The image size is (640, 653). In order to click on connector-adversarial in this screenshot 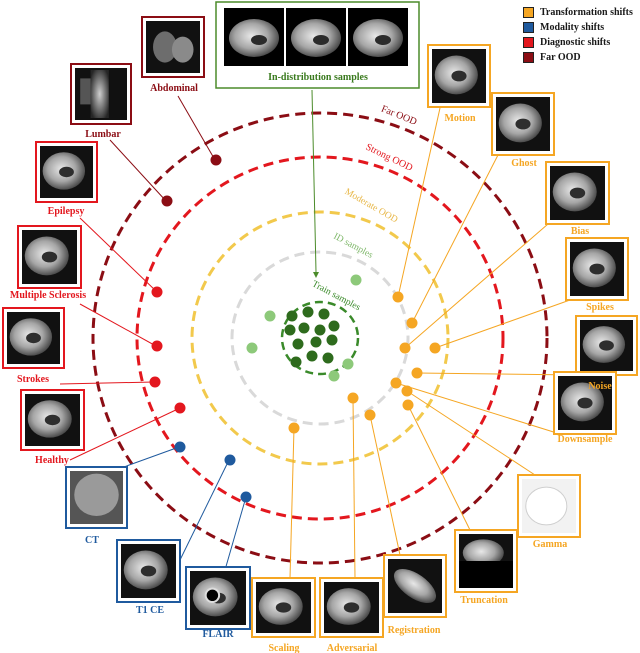, I will do `click(354, 488)`.